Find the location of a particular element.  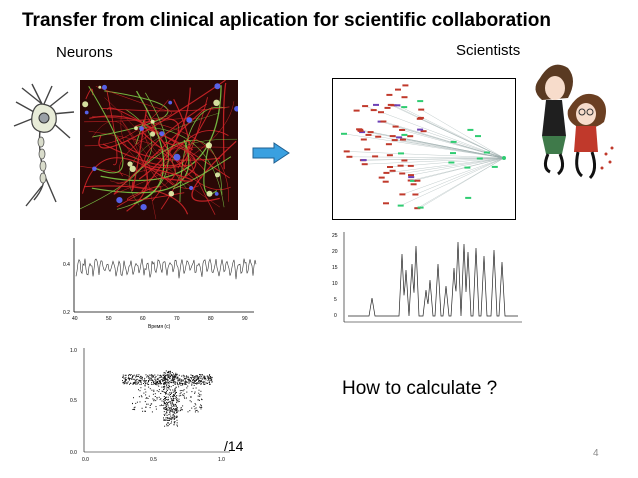

y-tick-3: 10 is located at coordinates (335, 284).